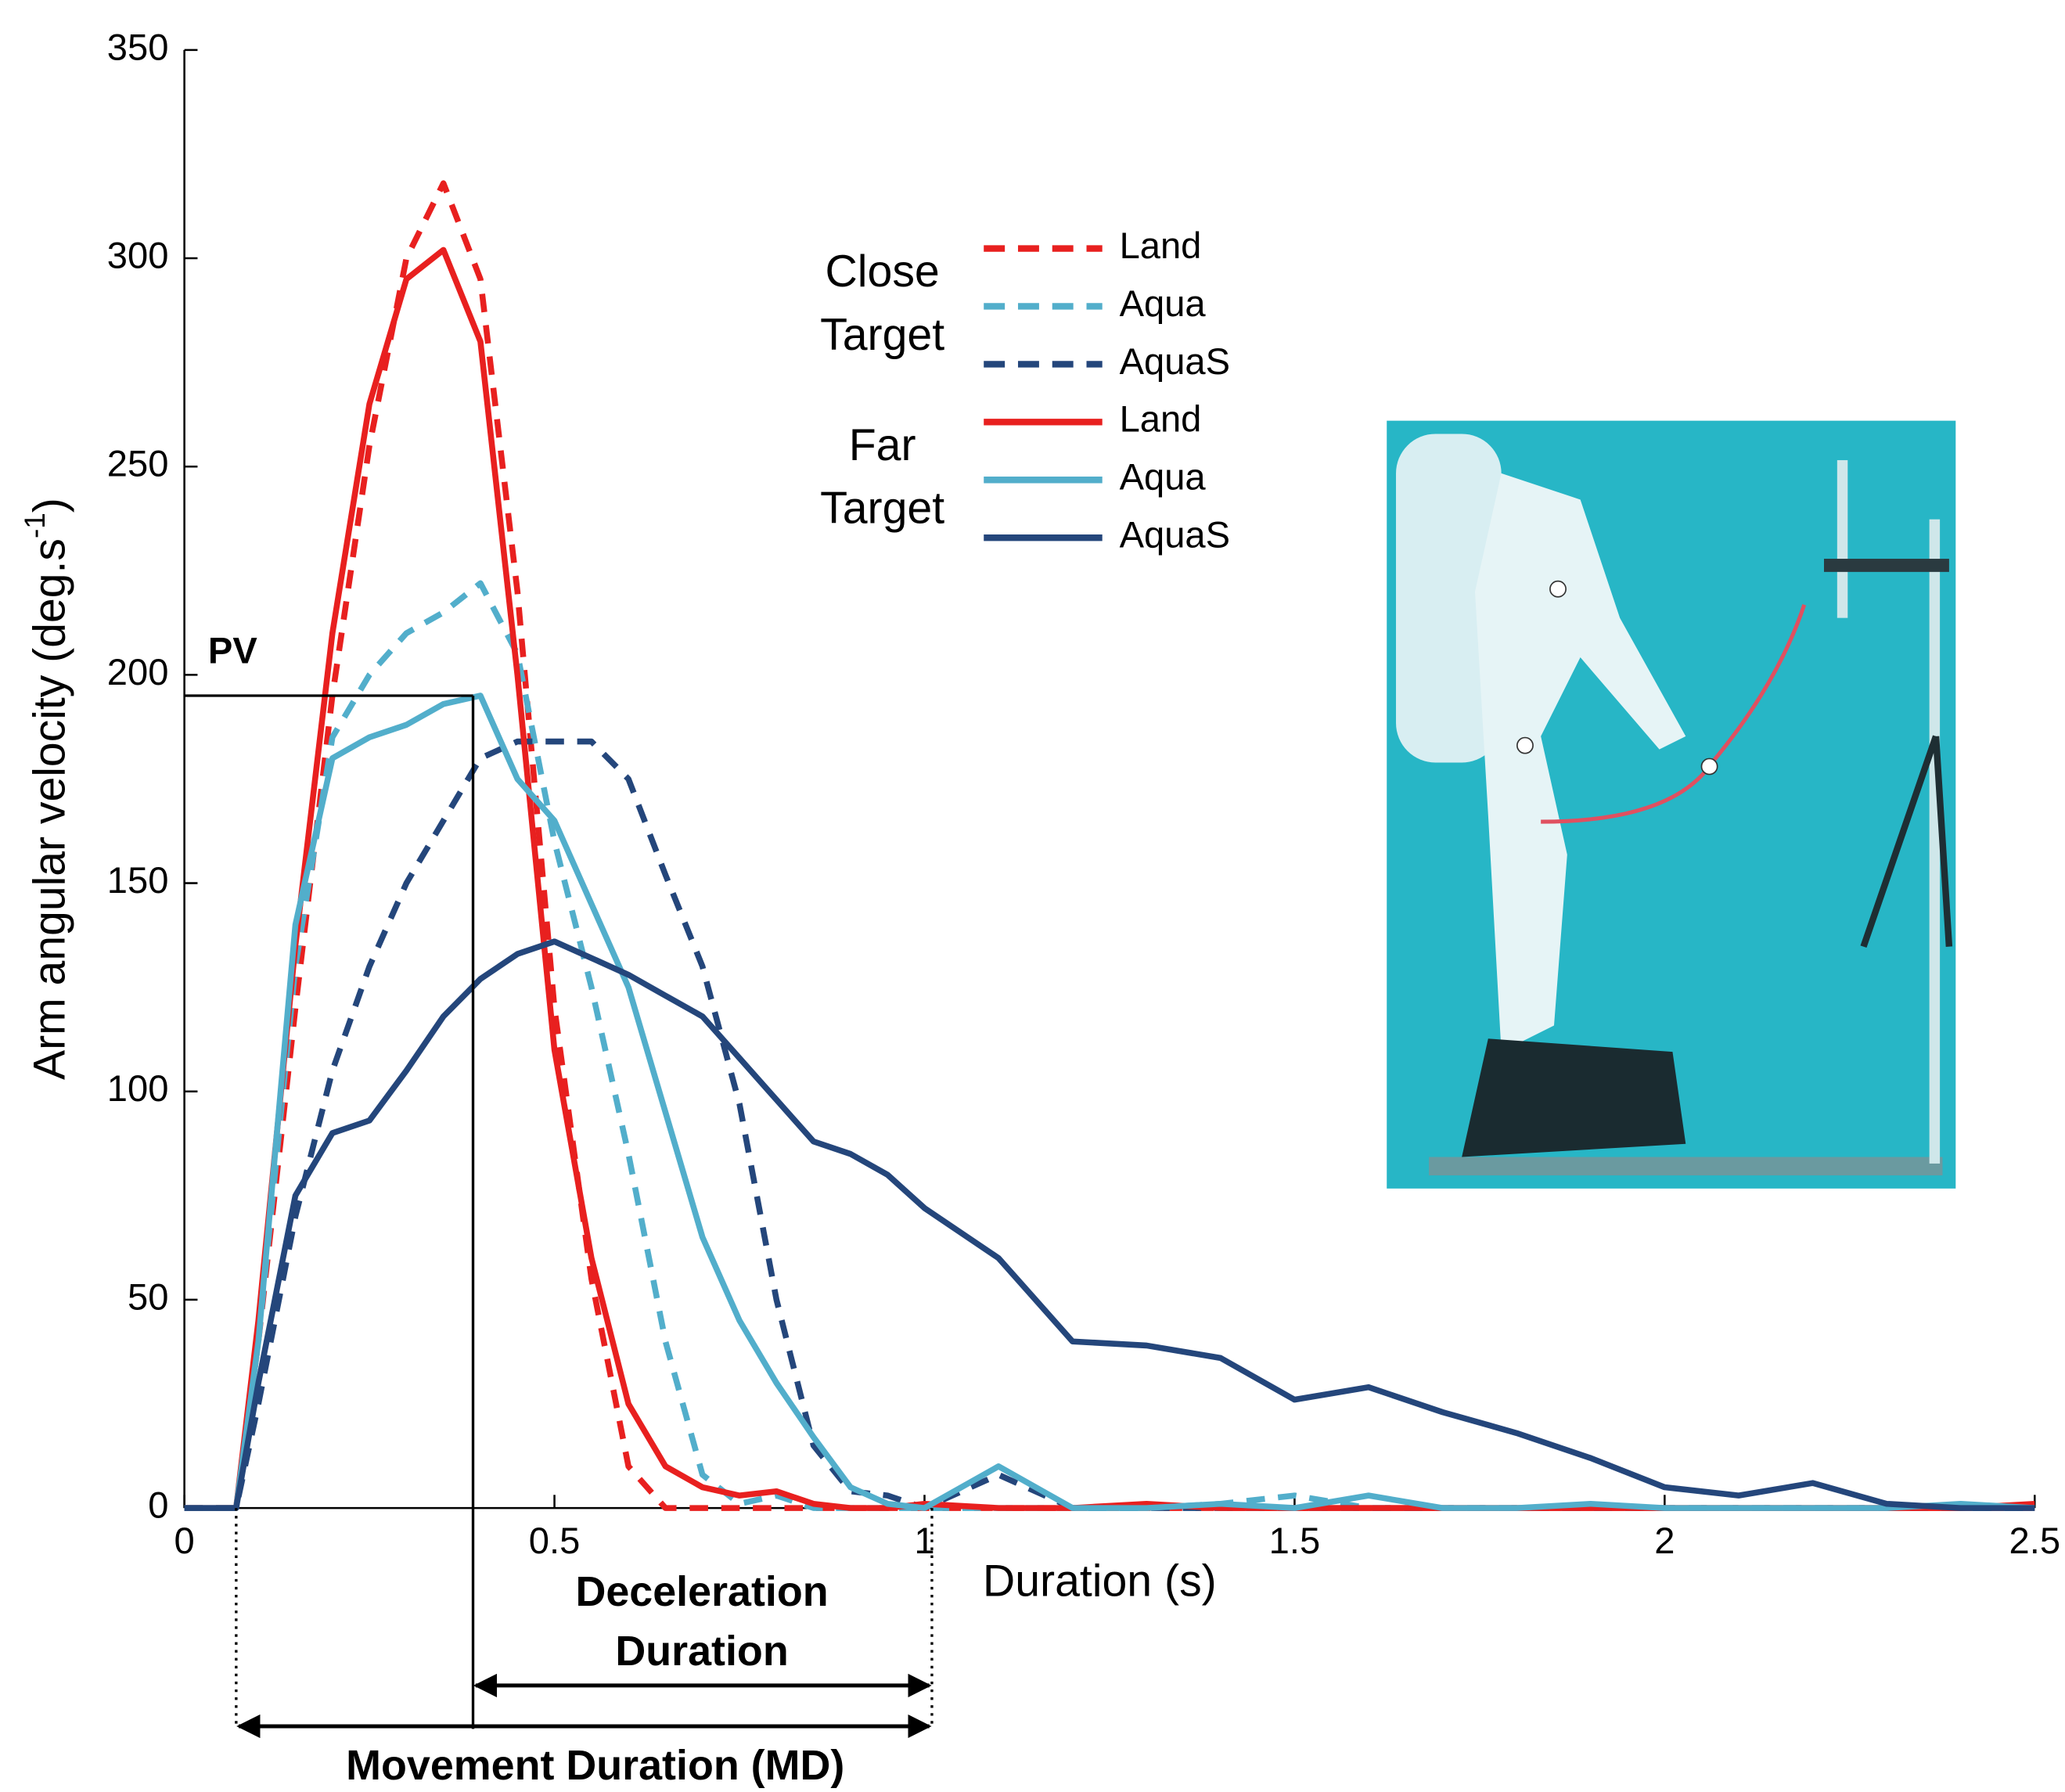 This screenshot has width=2065, height=1792. Describe the element at coordinates (158, 1505) in the screenshot. I see `y-tick-label: 0` at that location.